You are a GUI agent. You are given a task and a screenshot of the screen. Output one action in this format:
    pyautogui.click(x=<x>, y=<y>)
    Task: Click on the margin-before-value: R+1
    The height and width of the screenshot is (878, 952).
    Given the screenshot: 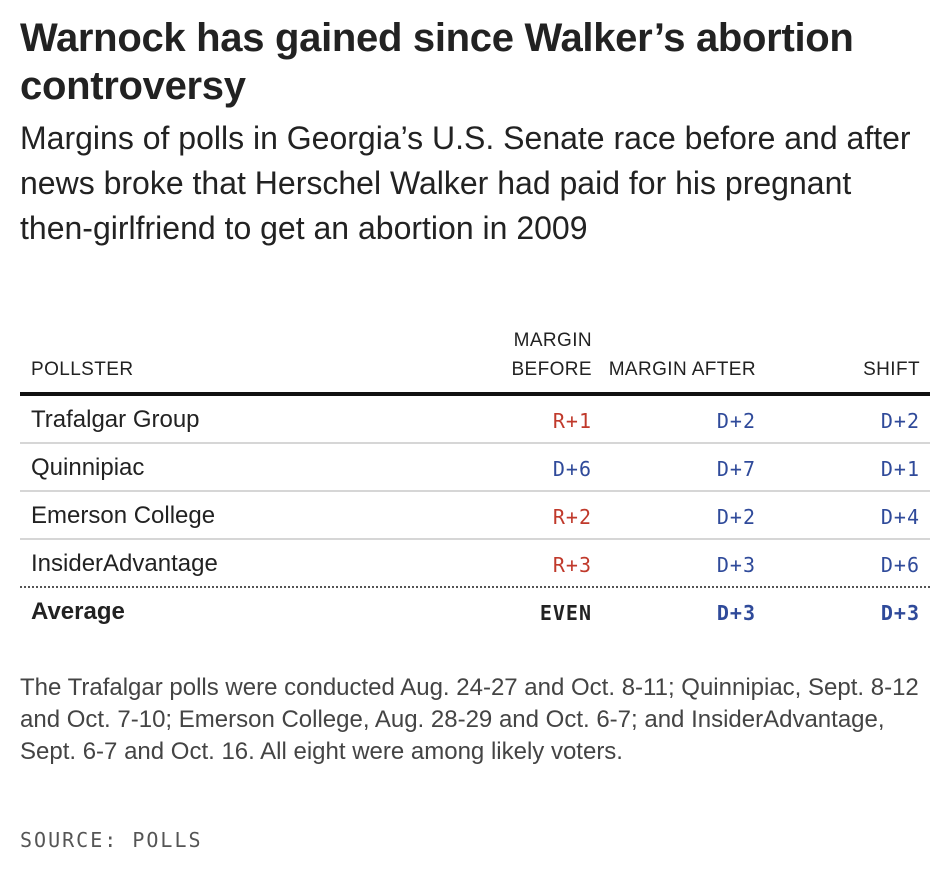 What is the action you would take?
    pyautogui.click(x=572, y=421)
    